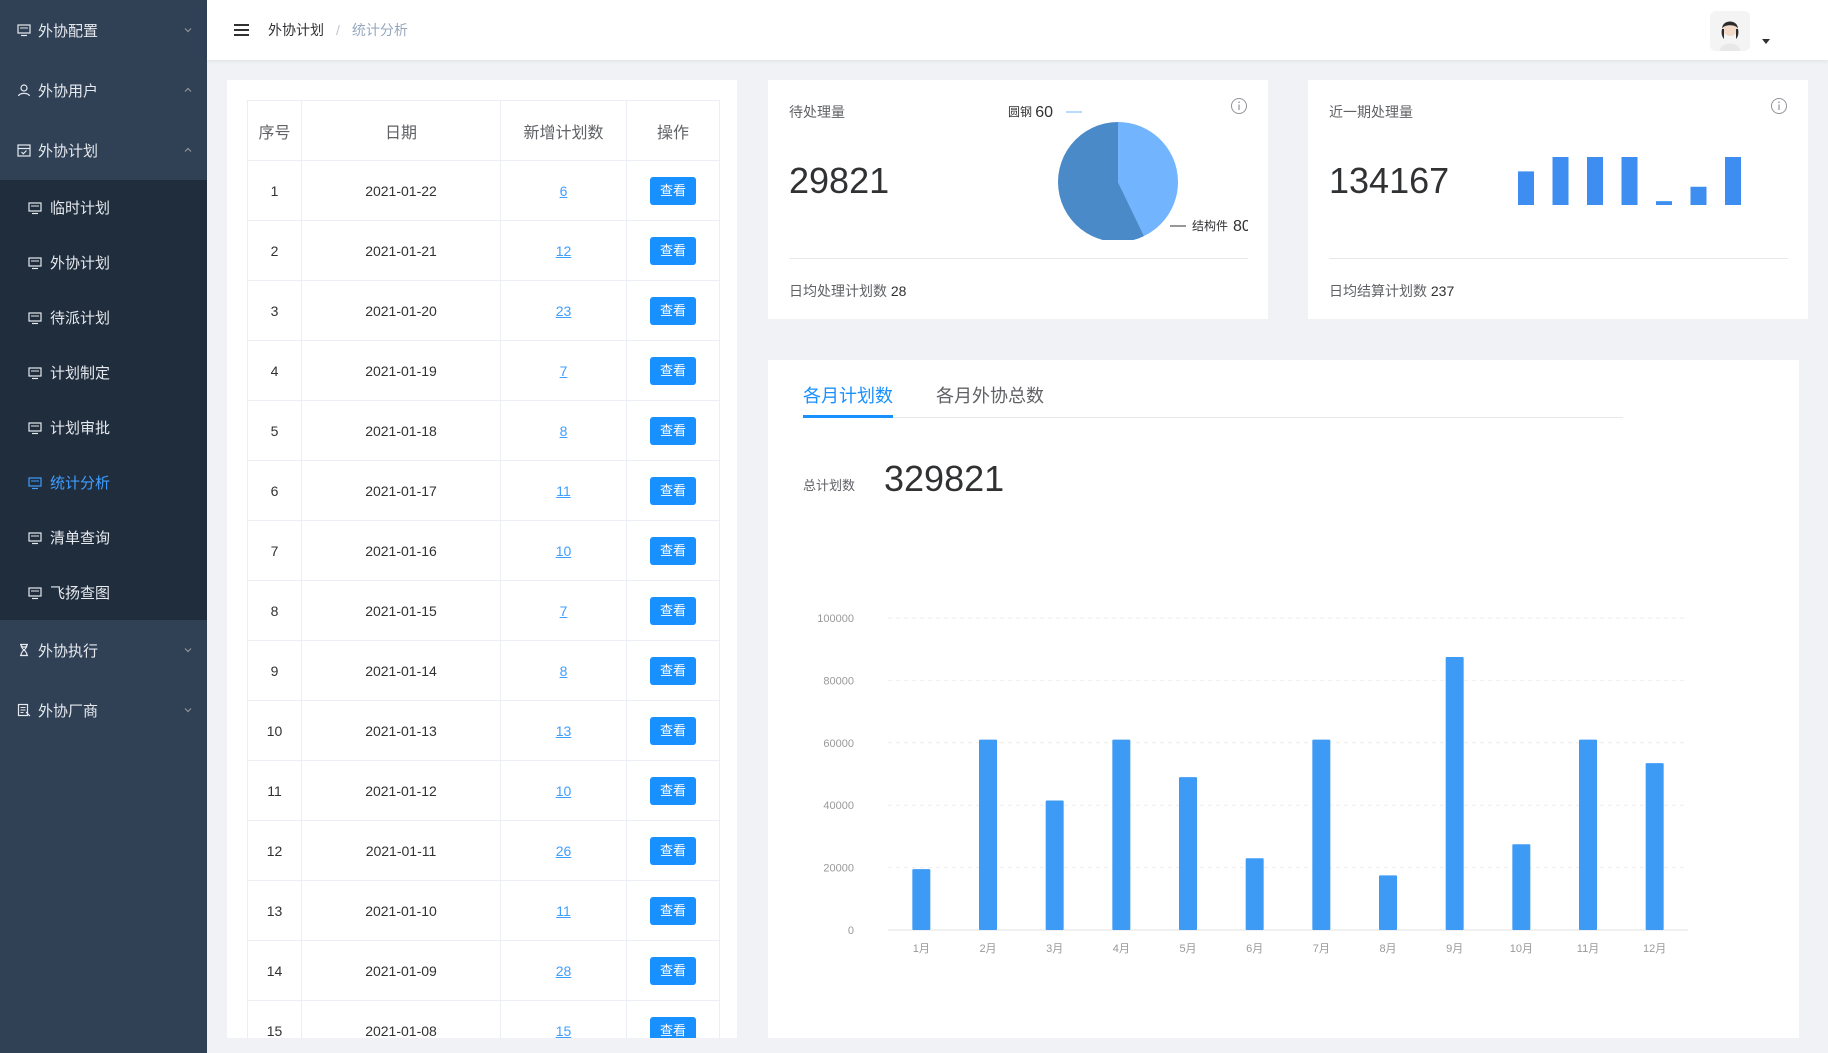 This screenshot has width=1828, height=1053. Describe the element at coordinates (80, 318) in the screenshot. I see `sidebar-item-label: 待派计划` at that location.